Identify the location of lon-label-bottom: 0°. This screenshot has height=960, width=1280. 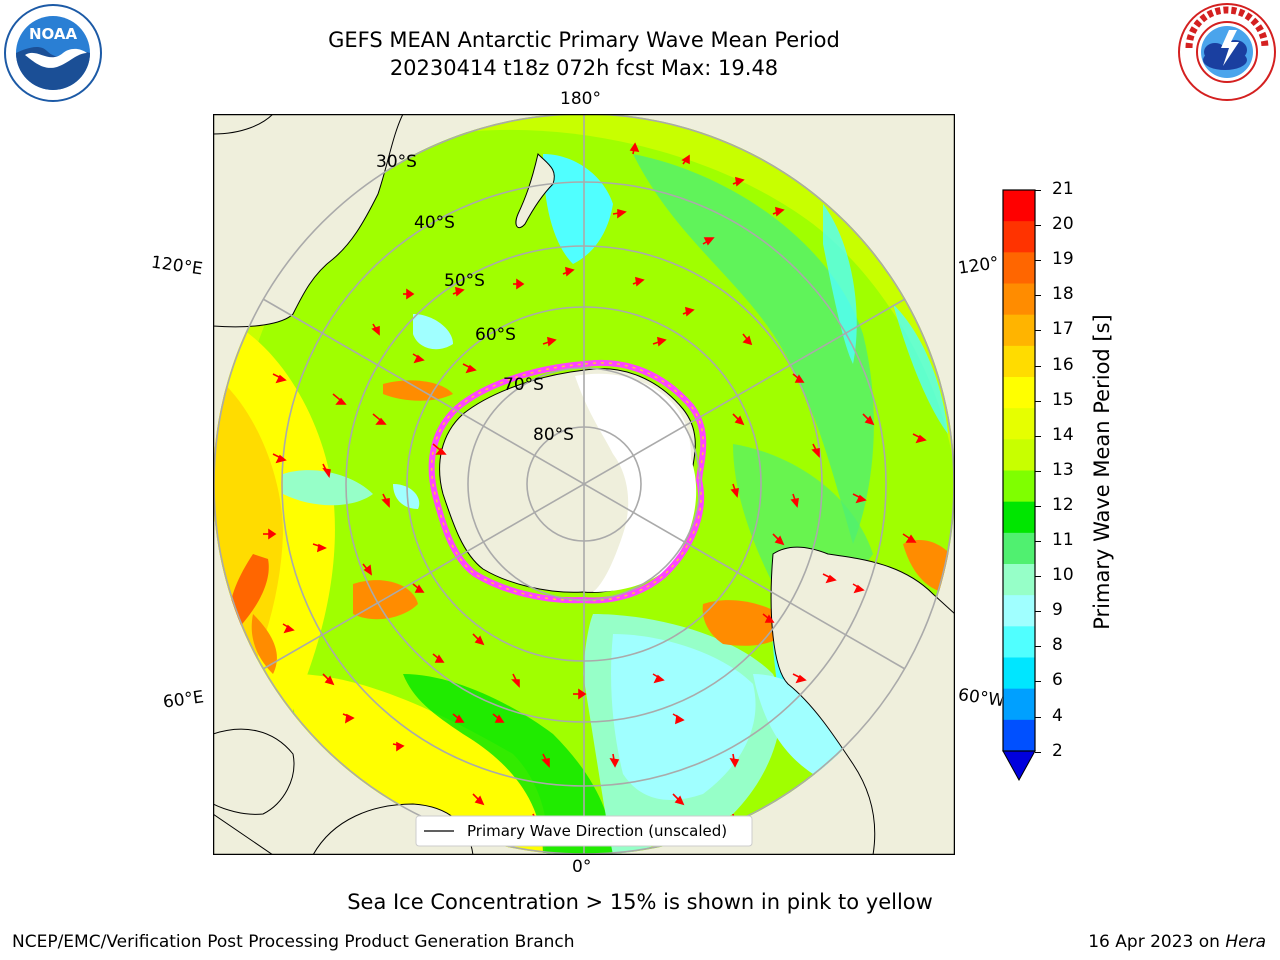
(582, 867).